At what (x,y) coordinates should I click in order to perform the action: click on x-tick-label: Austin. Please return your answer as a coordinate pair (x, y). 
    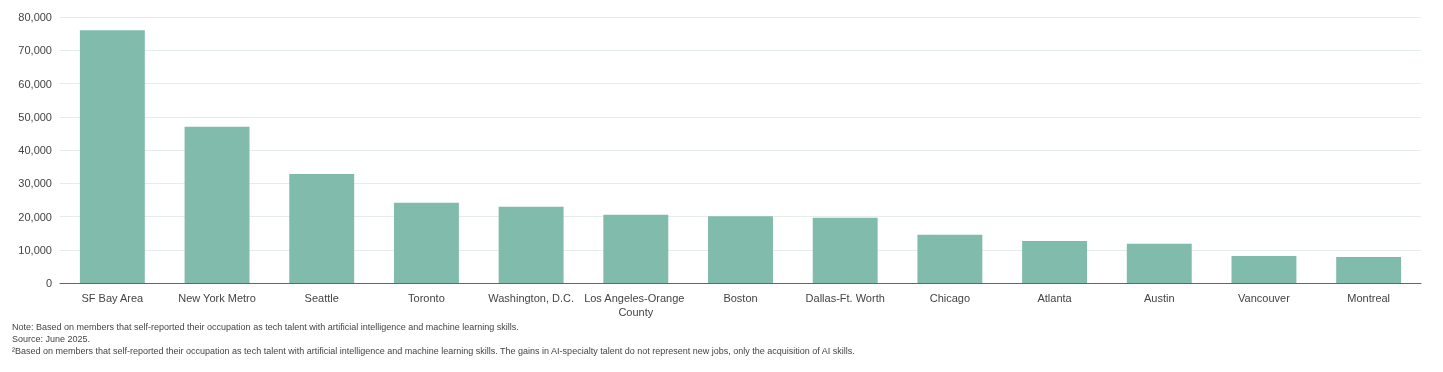
    Looking at the image, I should click on (1159, 298).